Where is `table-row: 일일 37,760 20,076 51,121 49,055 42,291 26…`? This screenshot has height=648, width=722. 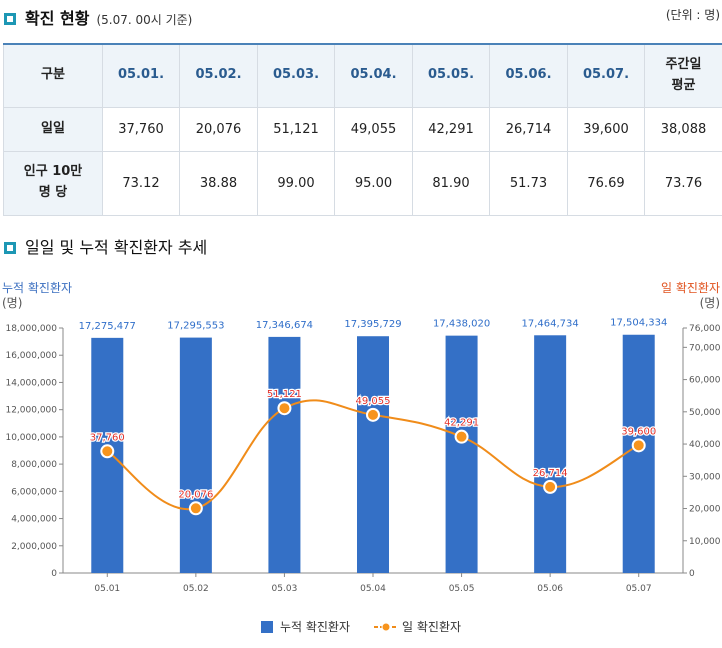
table-row: 일일 37,760 20,076 51,121 49,055 42,291 26… is located at coordinates (362, 129).